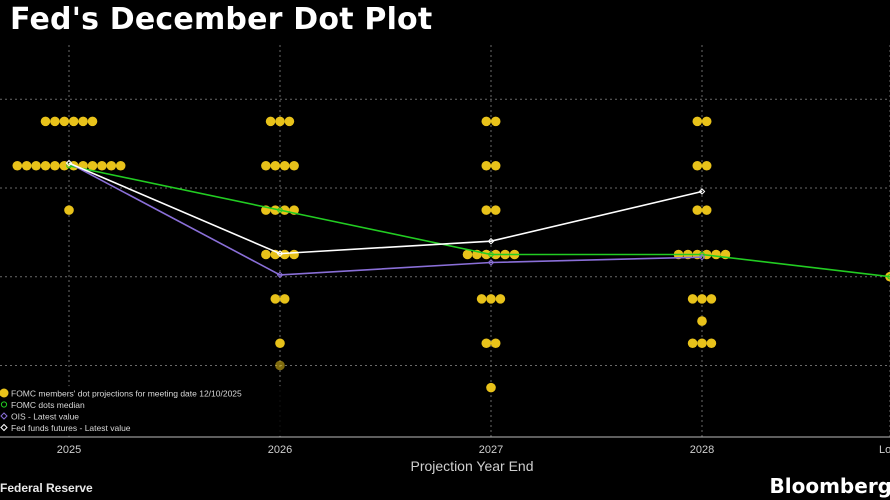 The image size is (890, 500). I want to click on source-label: Federal Reserve, so click(46, 488).